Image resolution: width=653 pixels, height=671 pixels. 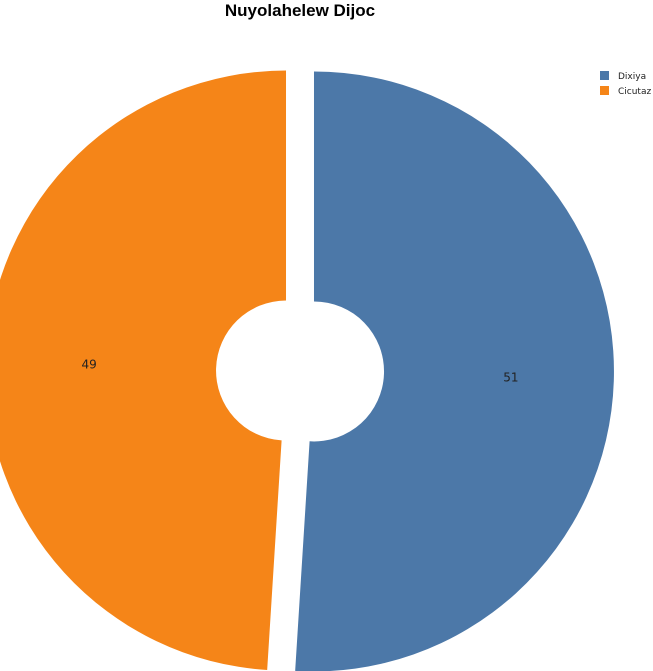 I want to click on slice-value-label: 49, so click(x=88, y=364).